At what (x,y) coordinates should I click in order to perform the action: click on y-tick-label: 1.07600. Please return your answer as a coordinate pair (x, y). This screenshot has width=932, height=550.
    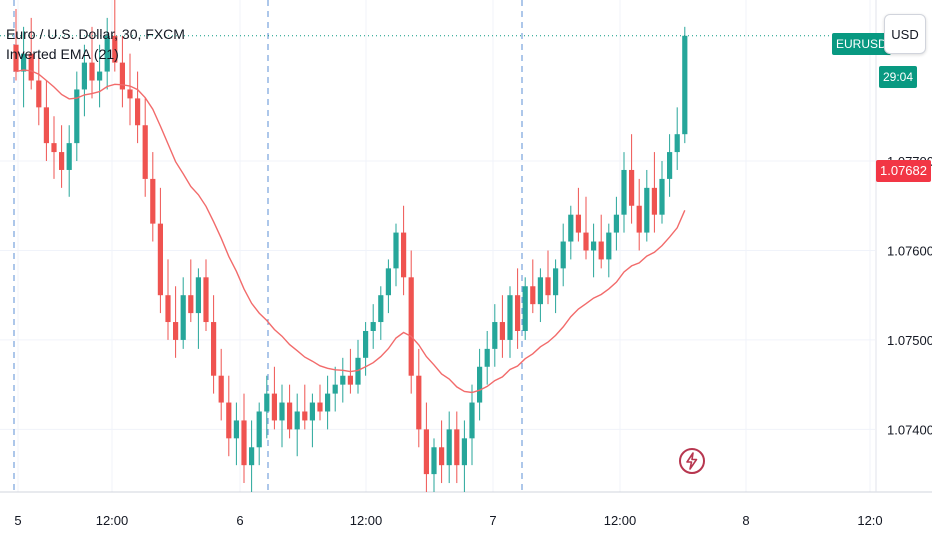
    Looking at the image, I should click on (909, 250).